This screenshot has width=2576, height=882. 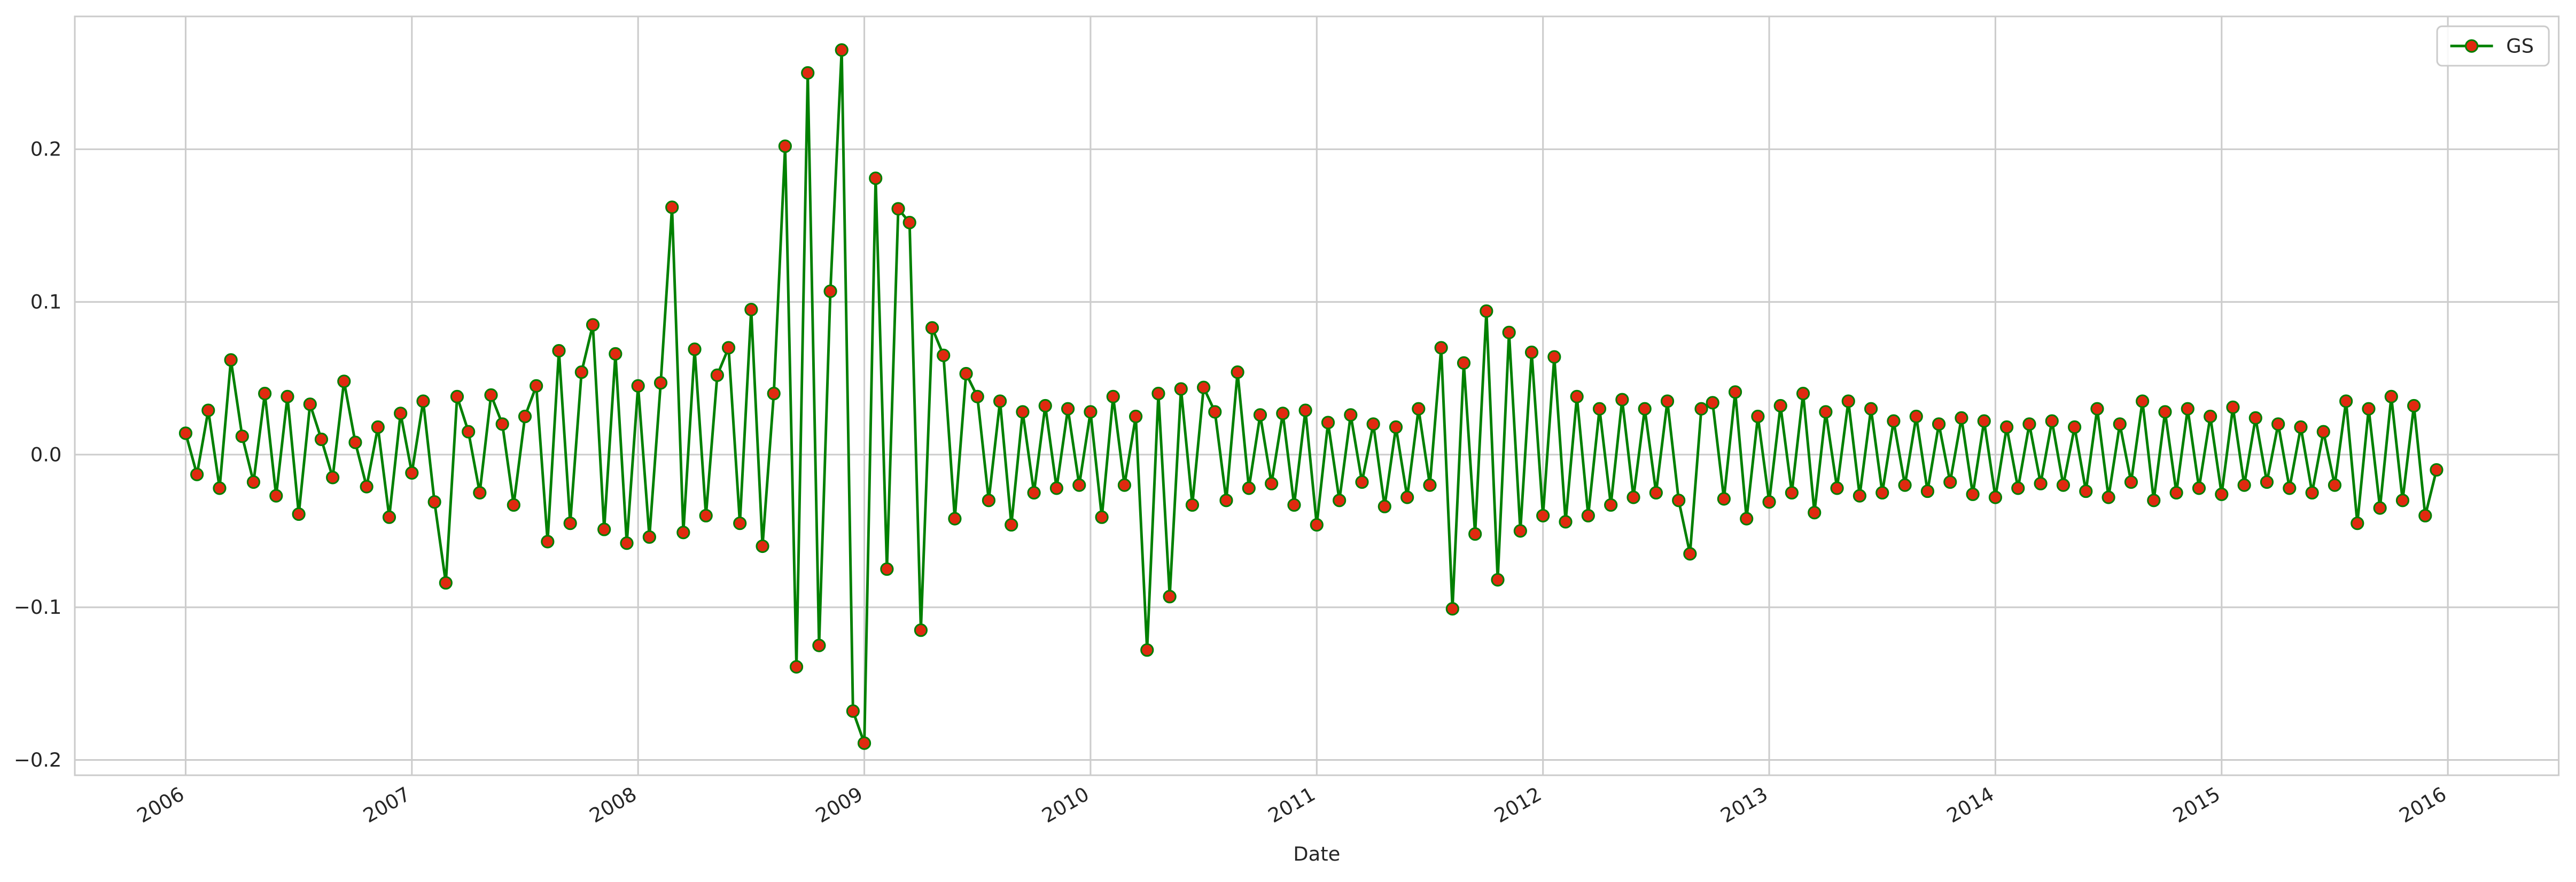 I want to click on y-tick-label: −0.2, so click(x=38, y=760).